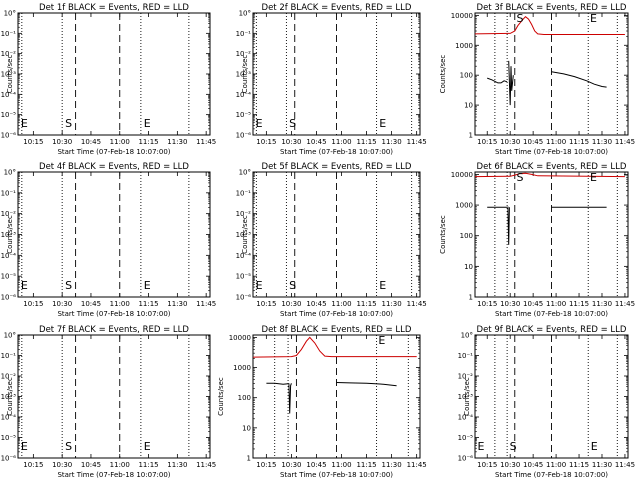 This screenshot has width=640, height=480. I want to click on panel-title: Det 2f BLACK = Events, RED = LLD, so click(337, 8).